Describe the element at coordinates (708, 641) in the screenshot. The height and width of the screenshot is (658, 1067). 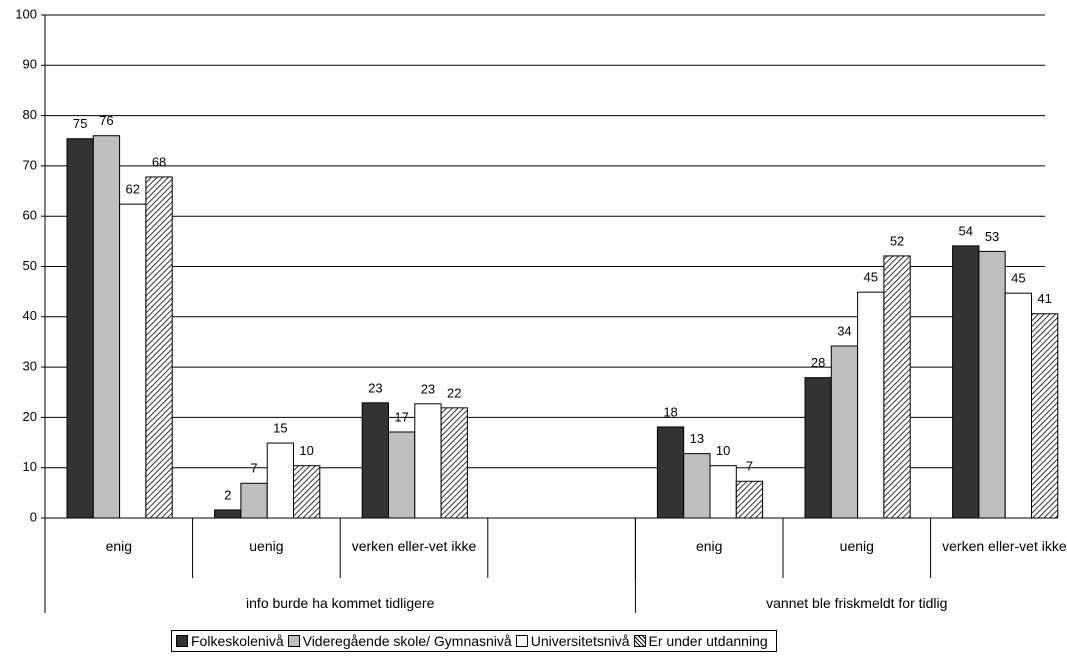
I see `legend-label: Er under utdanning` at that location.